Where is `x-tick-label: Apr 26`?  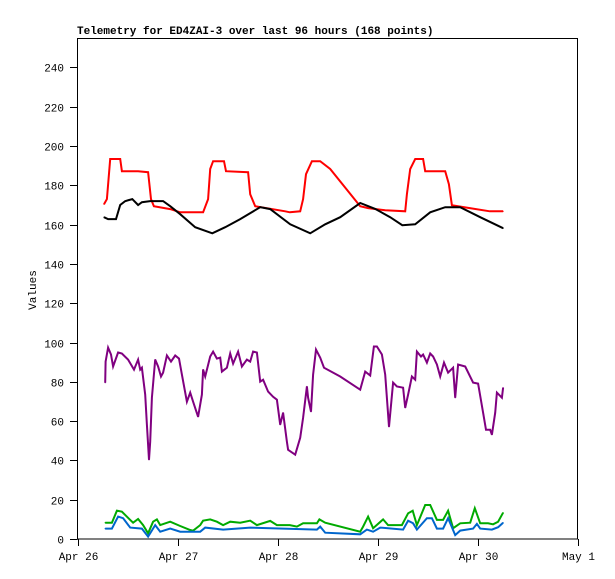 x-tick-label: Apr 26 is located at coordinates (79, 558).